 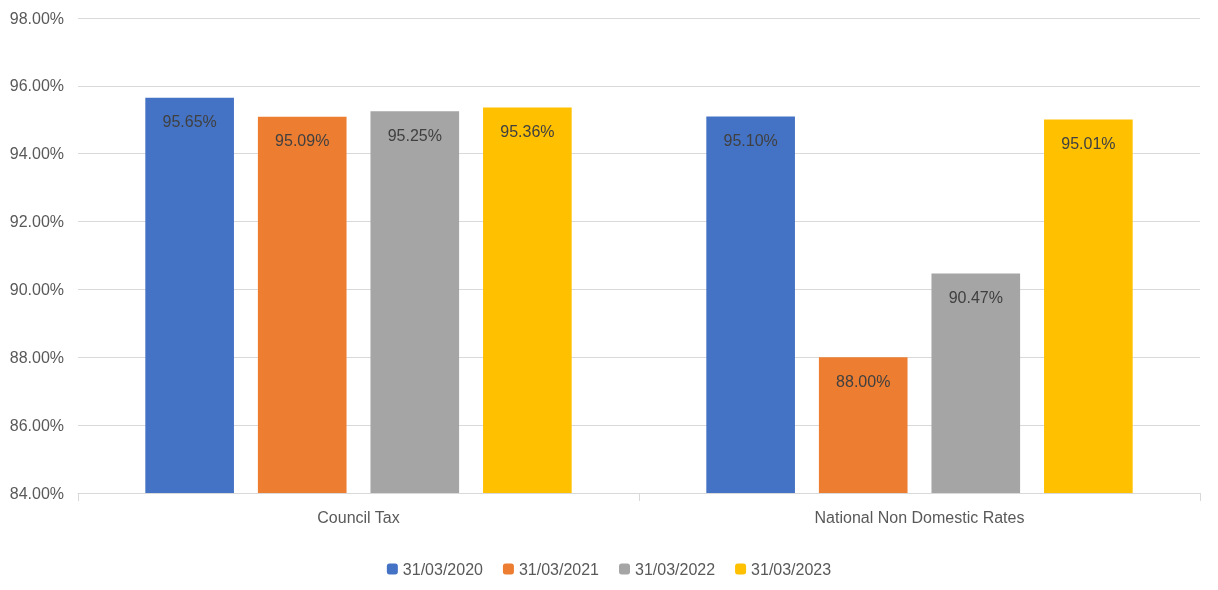 What do you see at coordinates (36, 86) in the screenshot?
I see `y-tick-label: 96.00%` at bounding box center [36, 86].